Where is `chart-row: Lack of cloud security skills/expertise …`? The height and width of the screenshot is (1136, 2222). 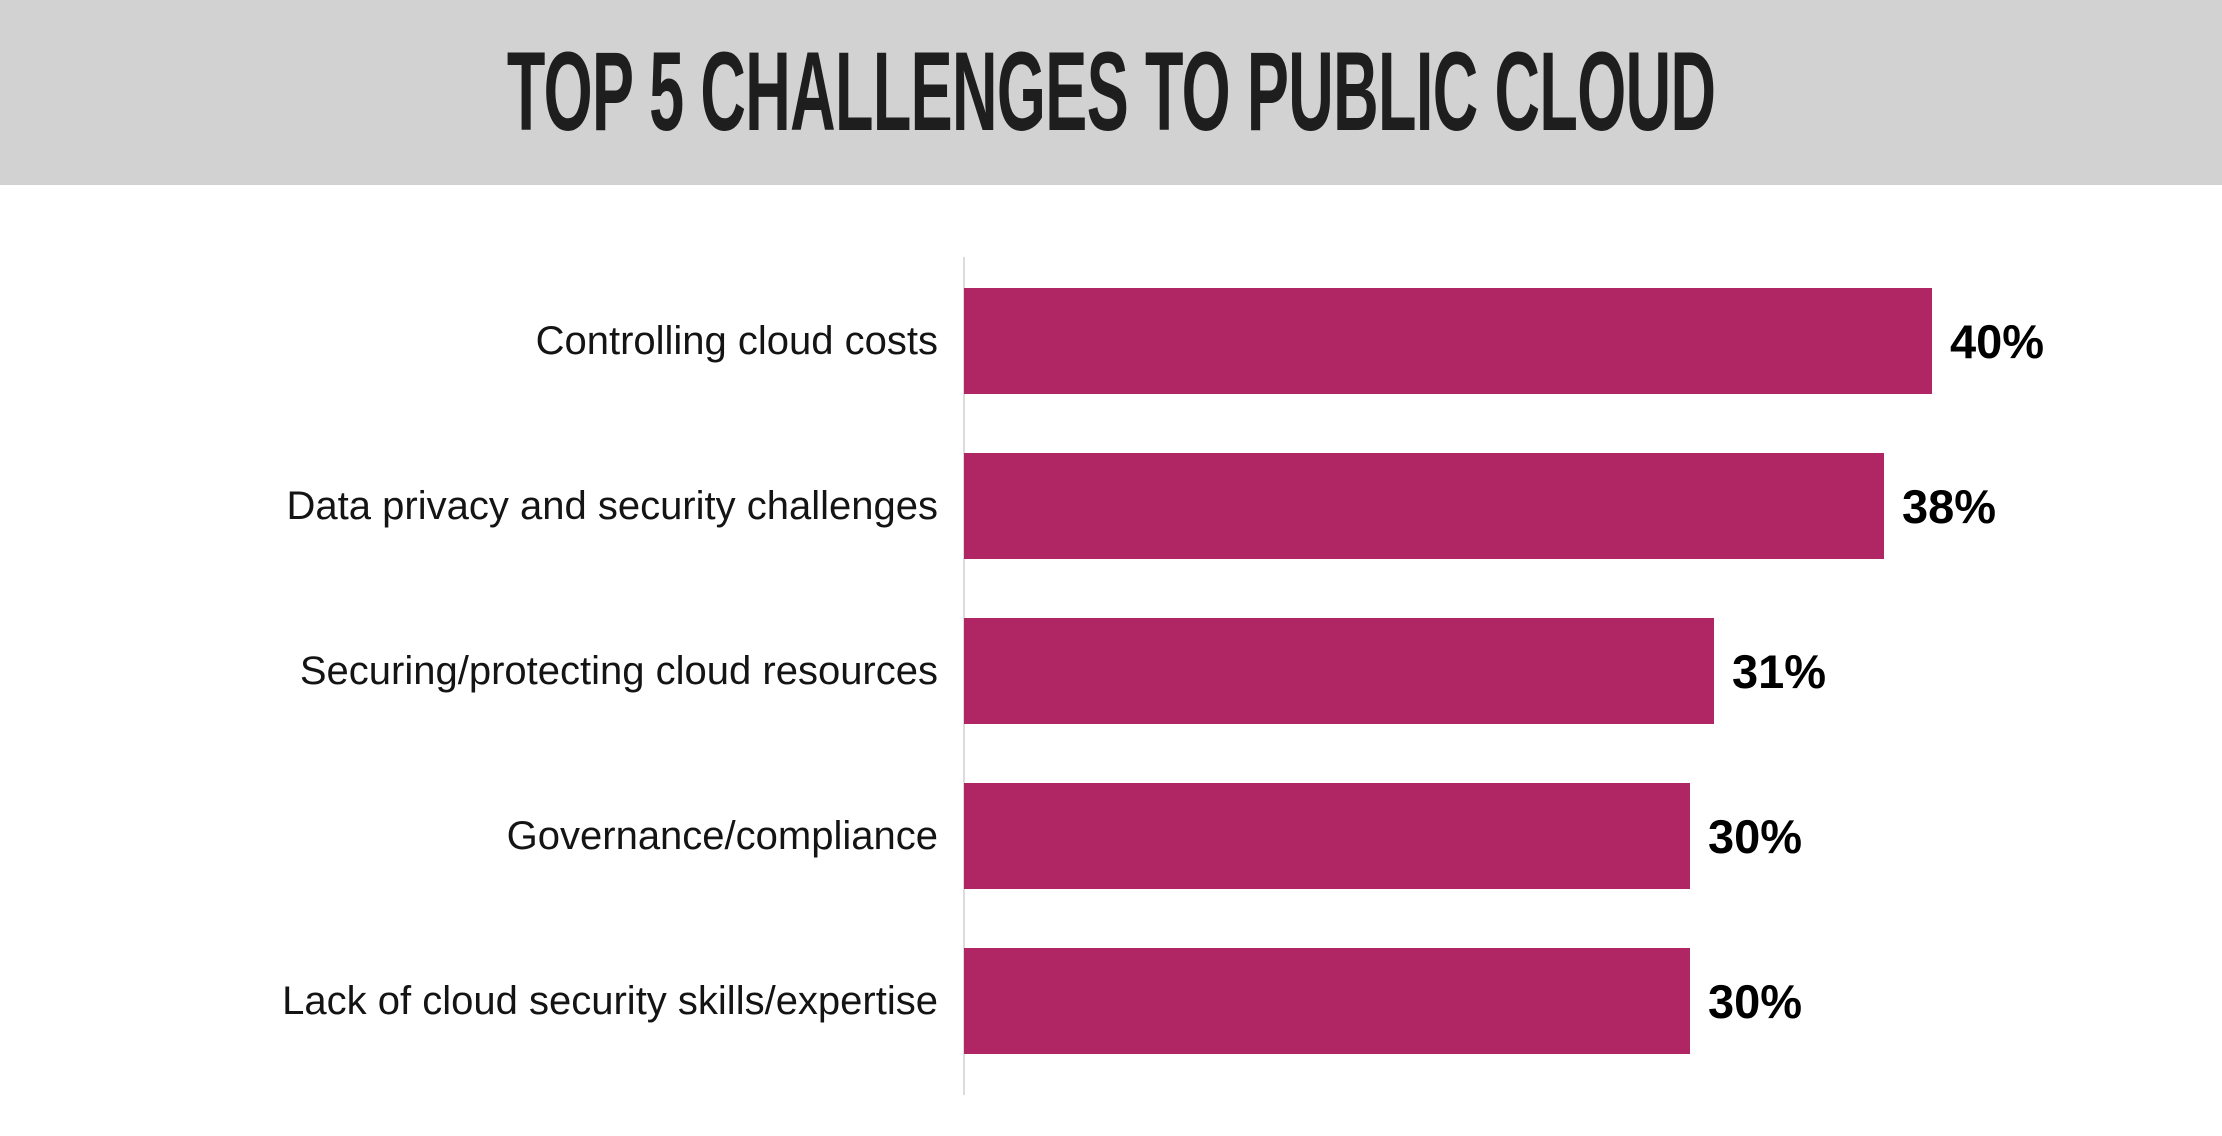
chart-row: Lack of cloud security skills/expertise … is located at coordinates (1111, 1001).